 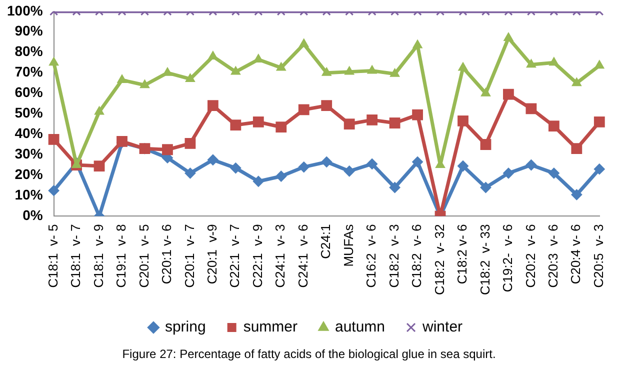 What do you see at coordinates (270, 327) in the screenshot?
I see `legend-label: summer` at bounding box center [270, 327].